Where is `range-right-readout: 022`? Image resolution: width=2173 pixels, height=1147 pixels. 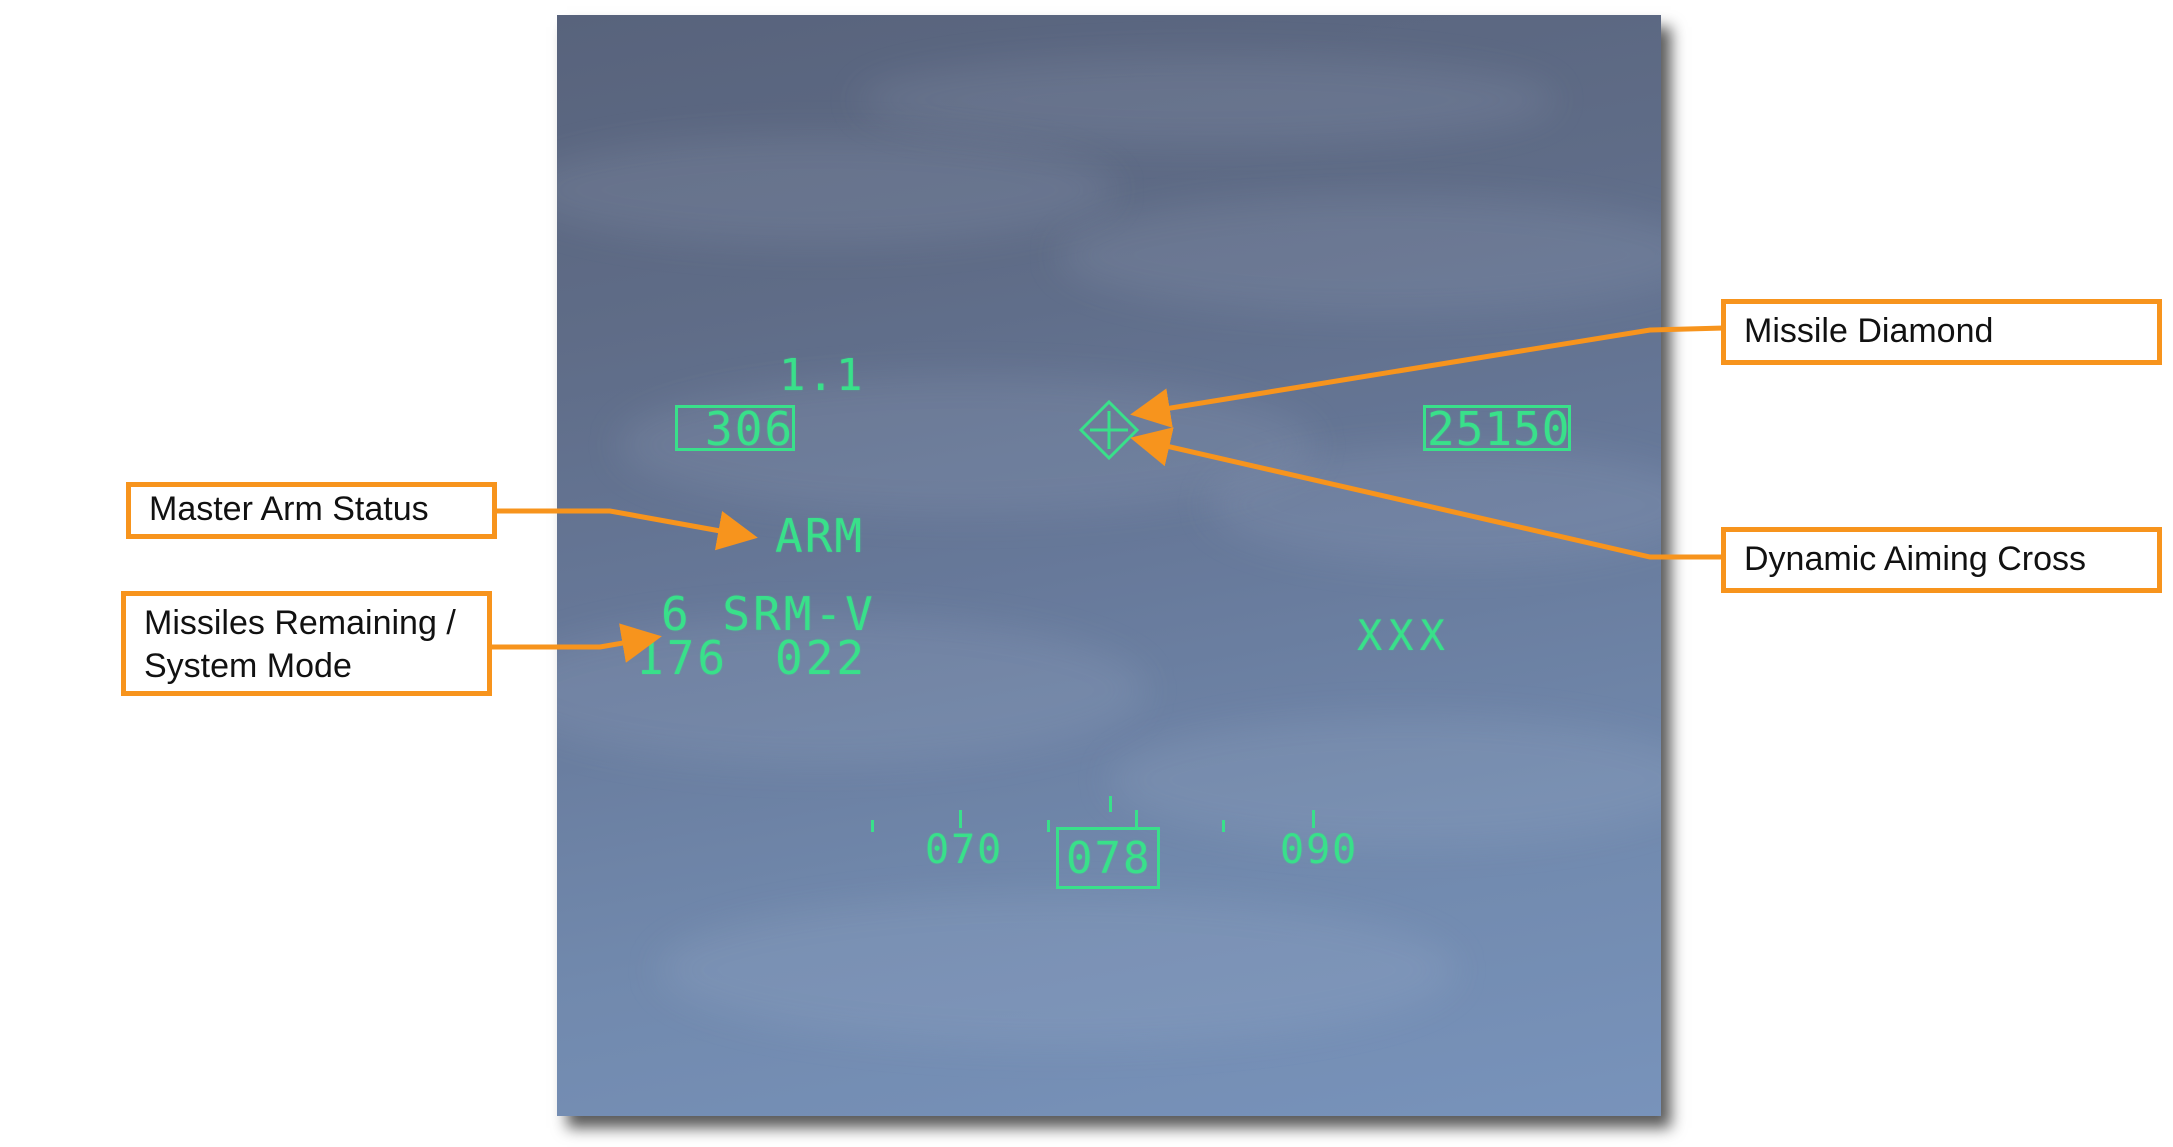
range-right-readout: 022 is located at coordinates (821, 658).